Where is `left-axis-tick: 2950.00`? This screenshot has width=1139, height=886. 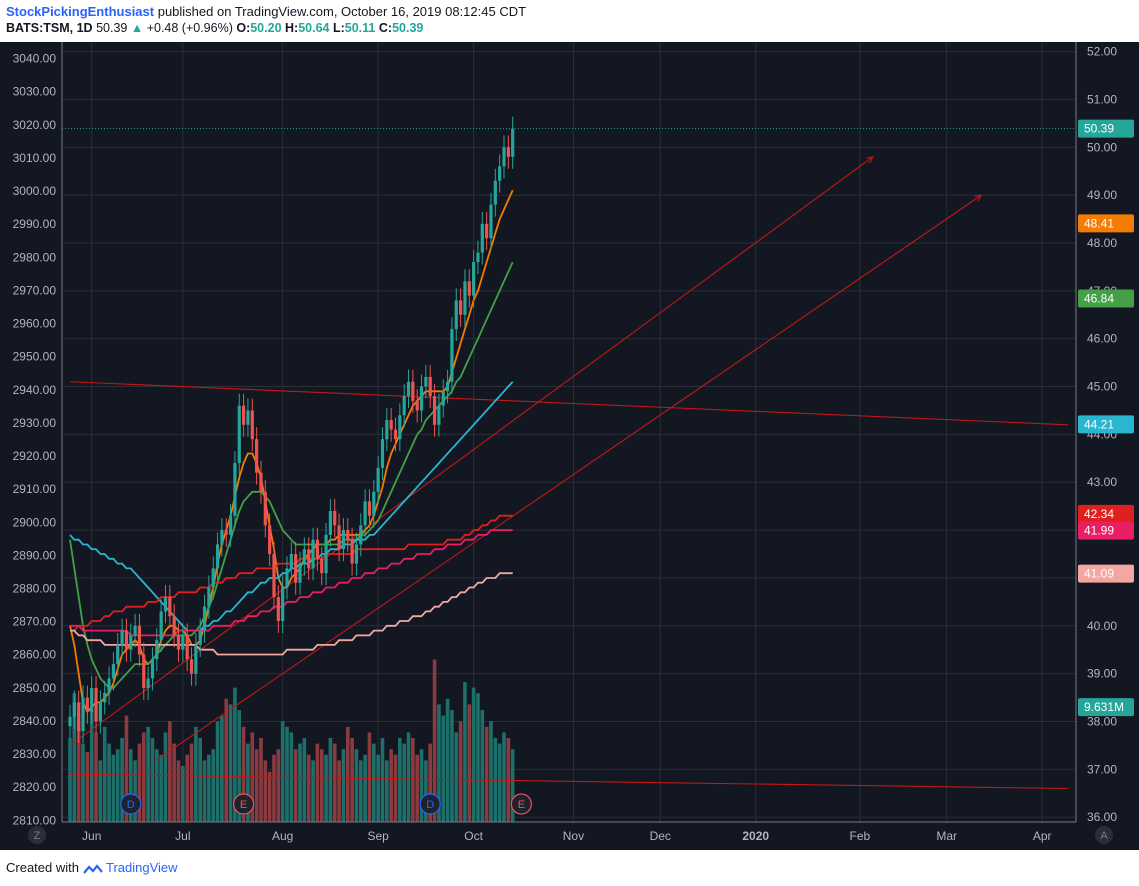 left-axis-tick: 2950.00 is located at coordinates (35, 357).